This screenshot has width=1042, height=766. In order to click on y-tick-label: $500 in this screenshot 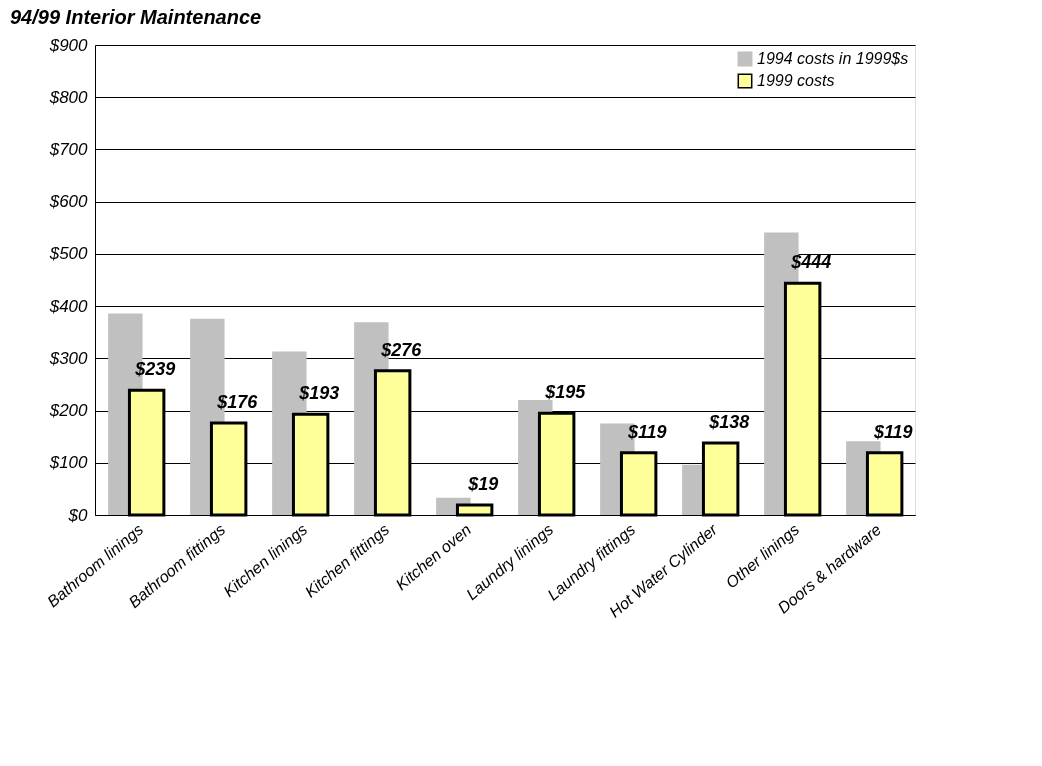, I will do `click(68, 254)`.